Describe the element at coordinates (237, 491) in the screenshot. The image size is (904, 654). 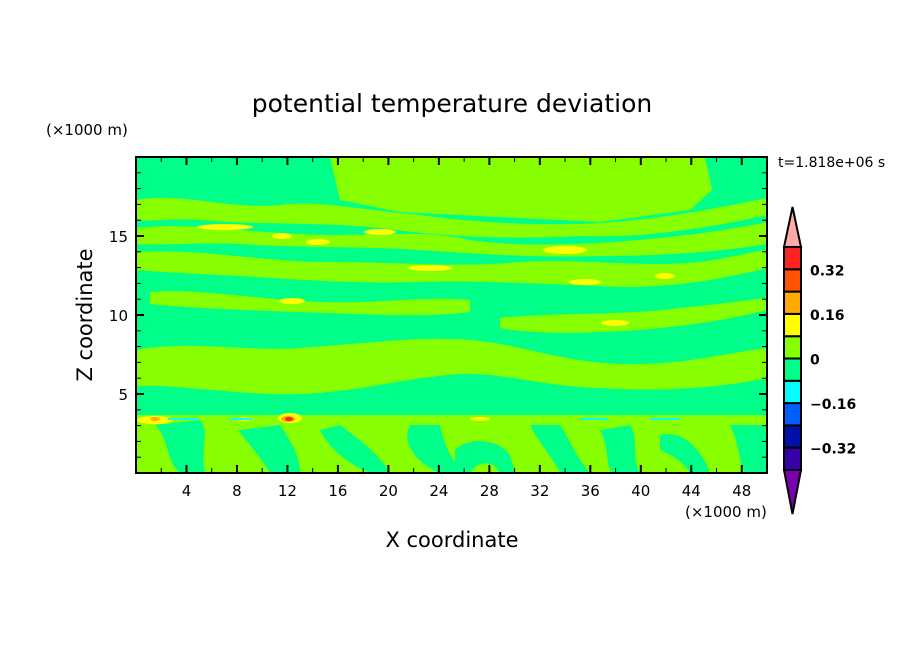
I see `x-tick-label: 8` at that location.